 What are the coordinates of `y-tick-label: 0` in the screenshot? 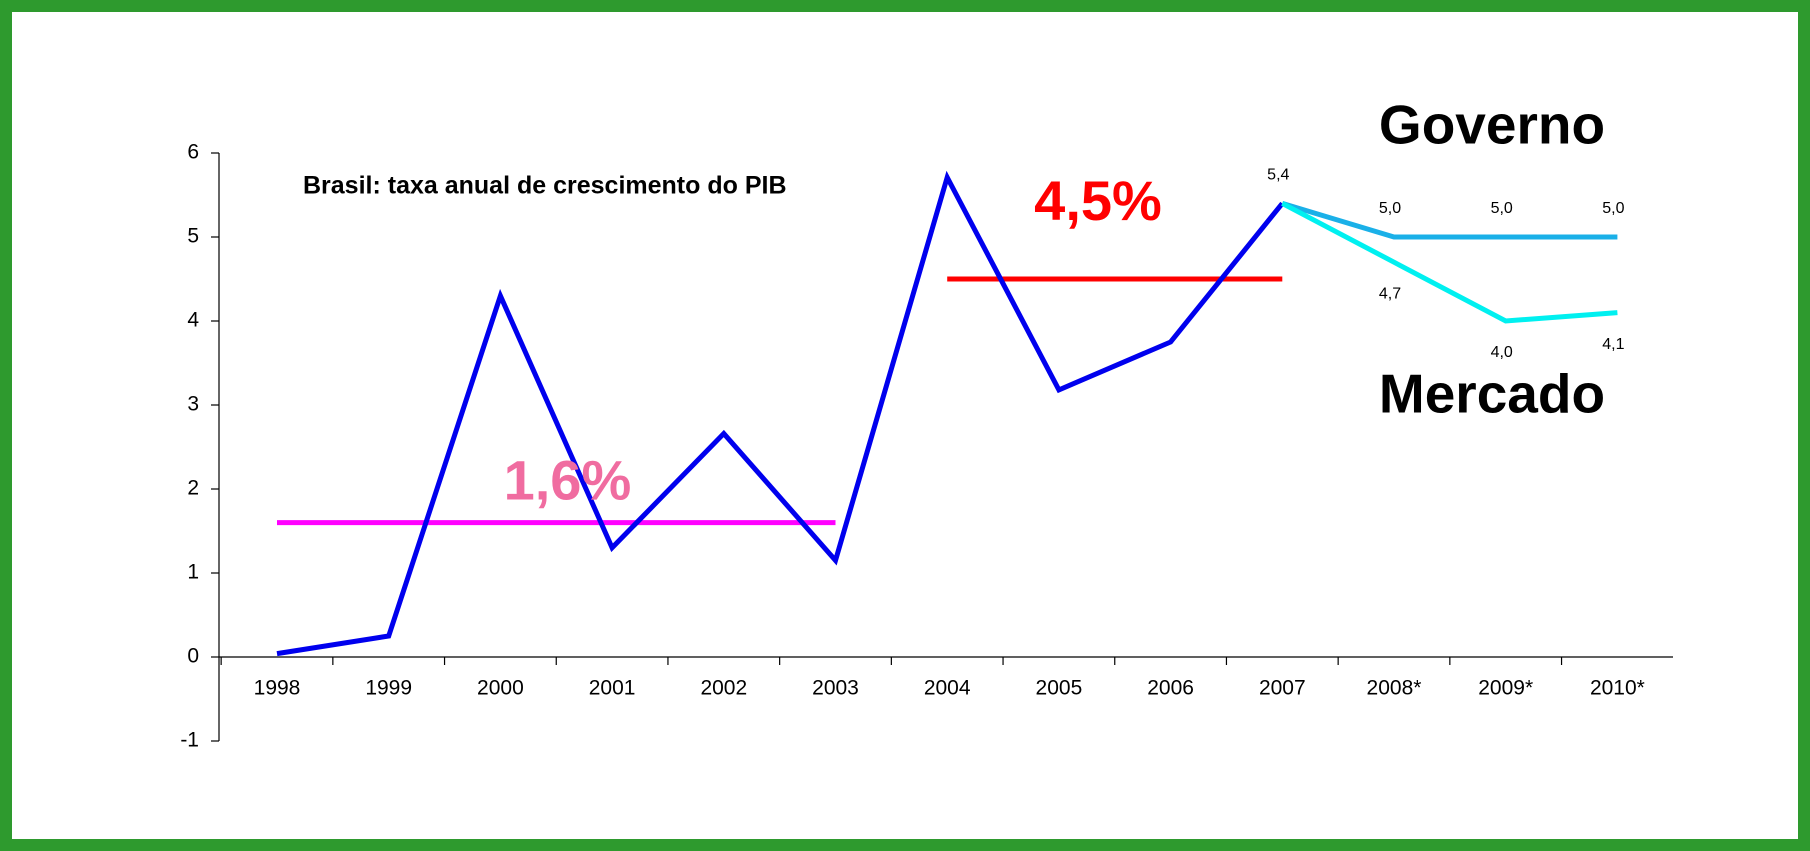 It's located at (193, 656).